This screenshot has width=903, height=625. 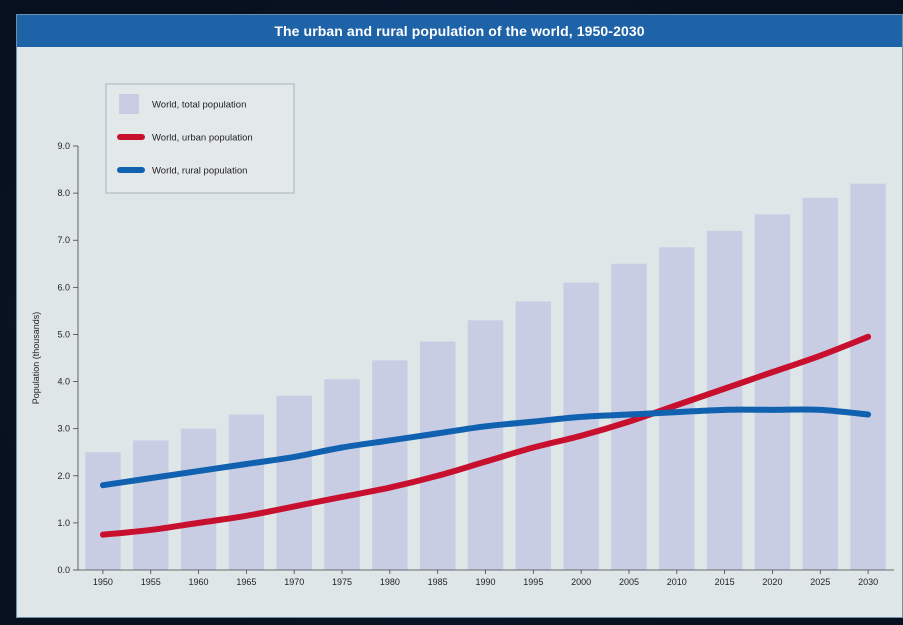 I want to click on x-tick-label: 2030, so click(x=868, y=582).